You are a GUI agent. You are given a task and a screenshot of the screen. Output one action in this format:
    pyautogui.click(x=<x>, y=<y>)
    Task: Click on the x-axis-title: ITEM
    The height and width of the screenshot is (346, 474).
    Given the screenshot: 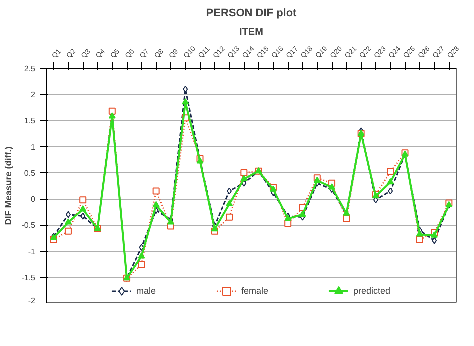 What is the action you would take?
    pyautogui.click(x=252, y=32)
    